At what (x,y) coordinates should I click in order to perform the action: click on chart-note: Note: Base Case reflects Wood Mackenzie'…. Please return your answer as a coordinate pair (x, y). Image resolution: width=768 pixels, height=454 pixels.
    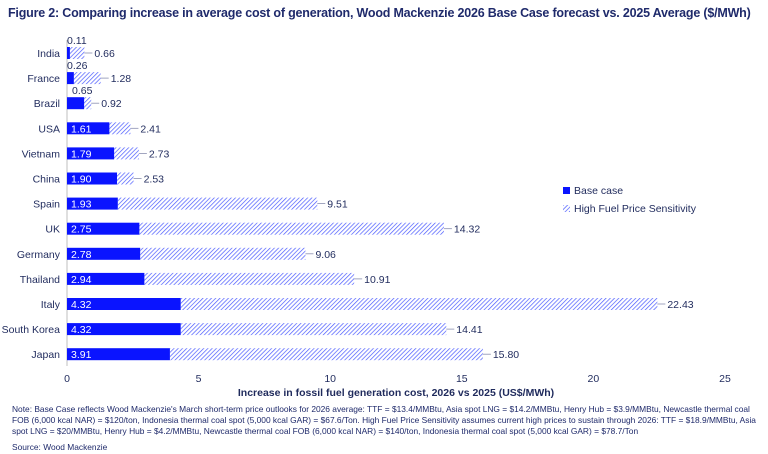
    Looking at the image, I should click on (384, 420).